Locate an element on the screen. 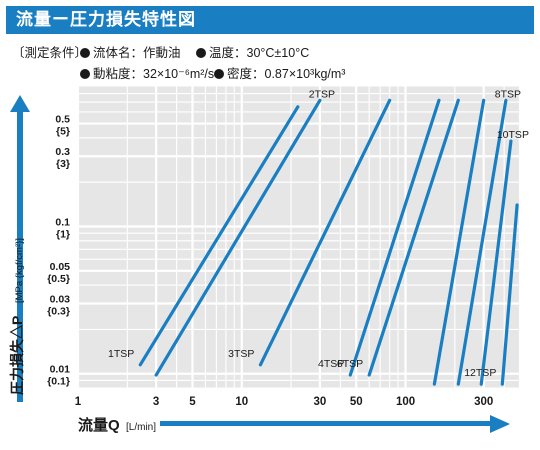 The image size is (540, 450). x-tick-label: 100 is located at coordinates (405, 402).